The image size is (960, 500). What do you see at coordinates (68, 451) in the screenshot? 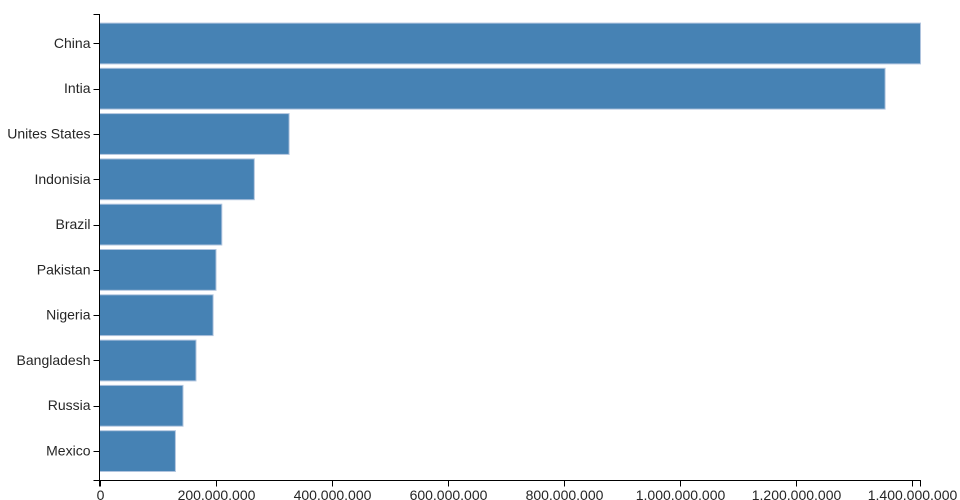
I see `y-tick-label-mexico: Mexico` at bounding box center [68, 451].